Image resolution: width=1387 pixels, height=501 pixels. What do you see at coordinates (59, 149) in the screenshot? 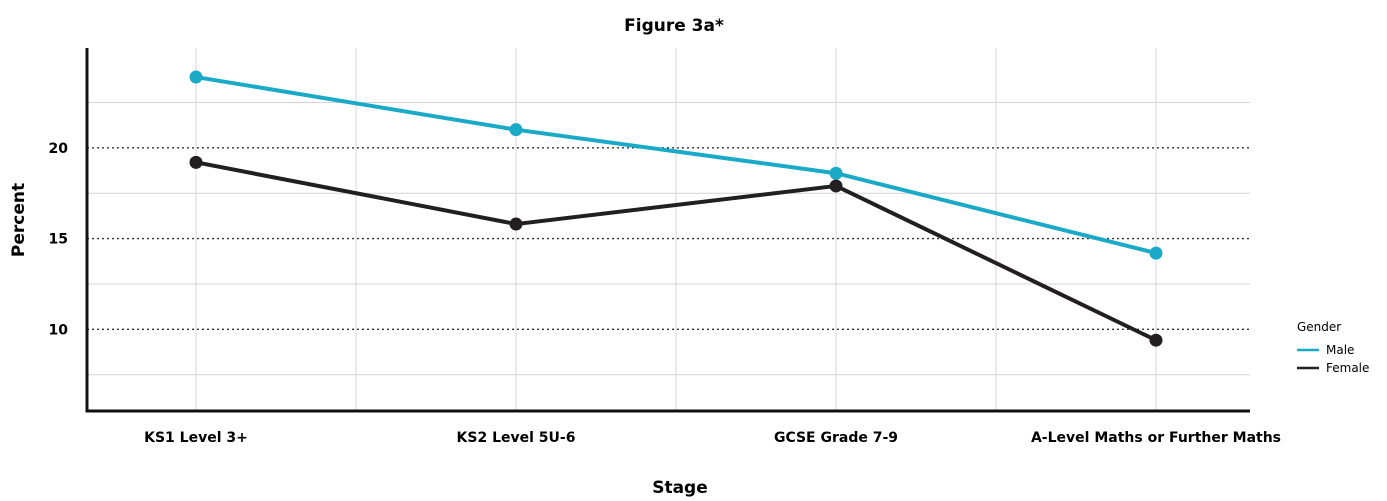
I see `y-tick-label: 20` at bounding box center [59, 149].